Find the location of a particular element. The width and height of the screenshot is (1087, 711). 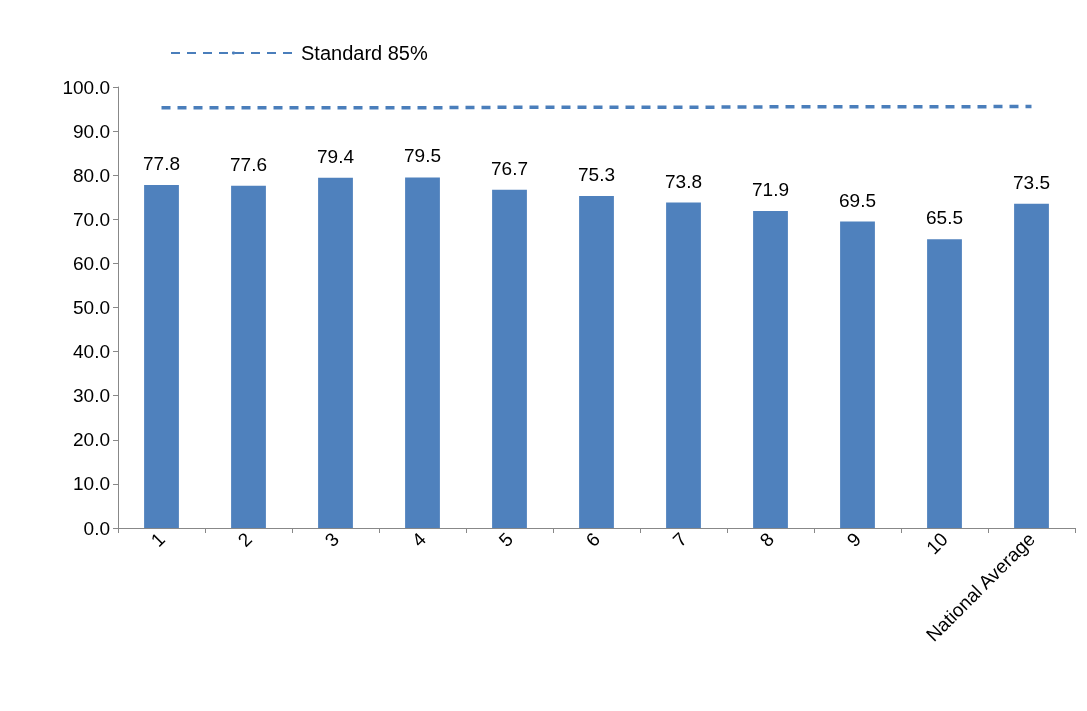

y-tick-label: 80.0 is located at coordinates (91, 175).